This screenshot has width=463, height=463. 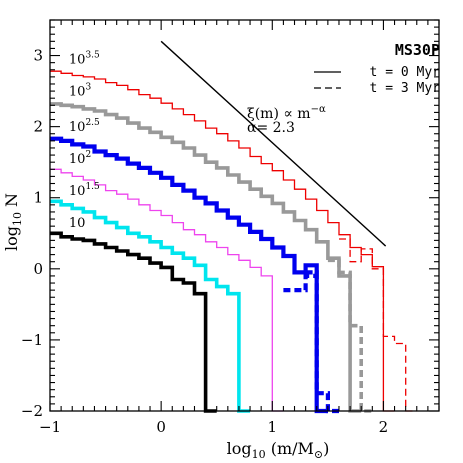 I want to click on series-label-3.5: 103.5, so click(x=84, y=58).